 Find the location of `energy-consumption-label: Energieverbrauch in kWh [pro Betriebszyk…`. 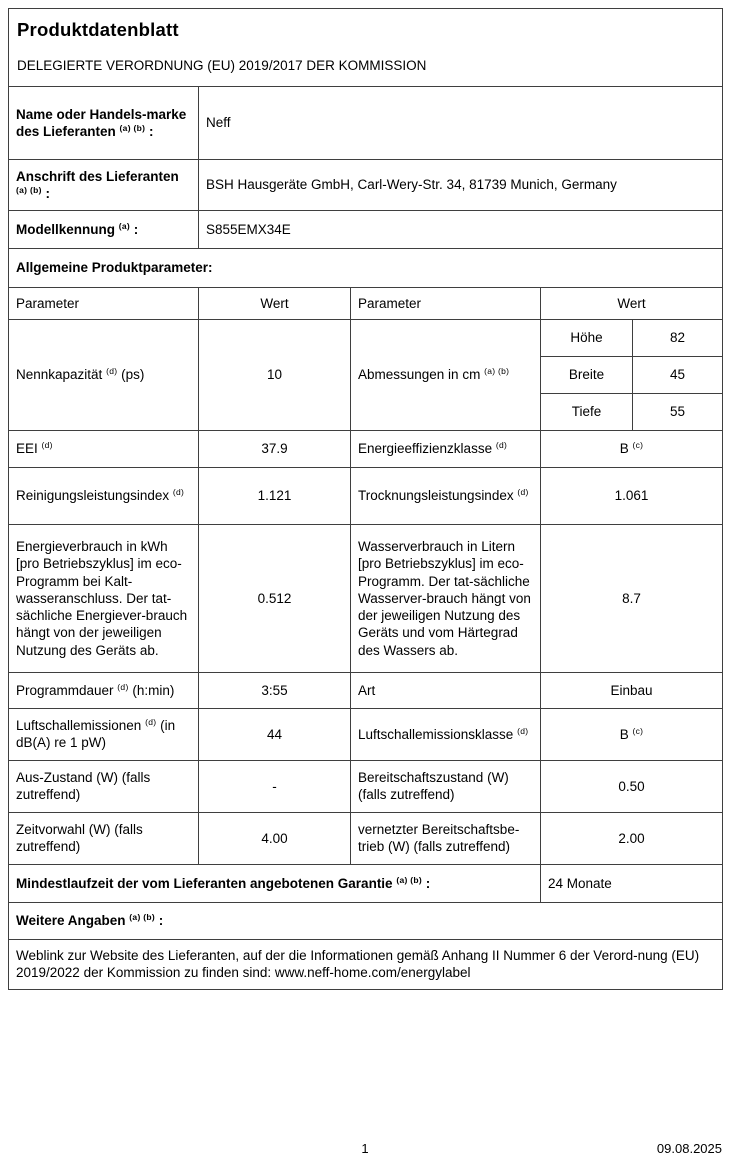

energy-consumption-label: Energieverbrauch in kWh [pro Betriebszyk… is located at coordinates (103, 598).